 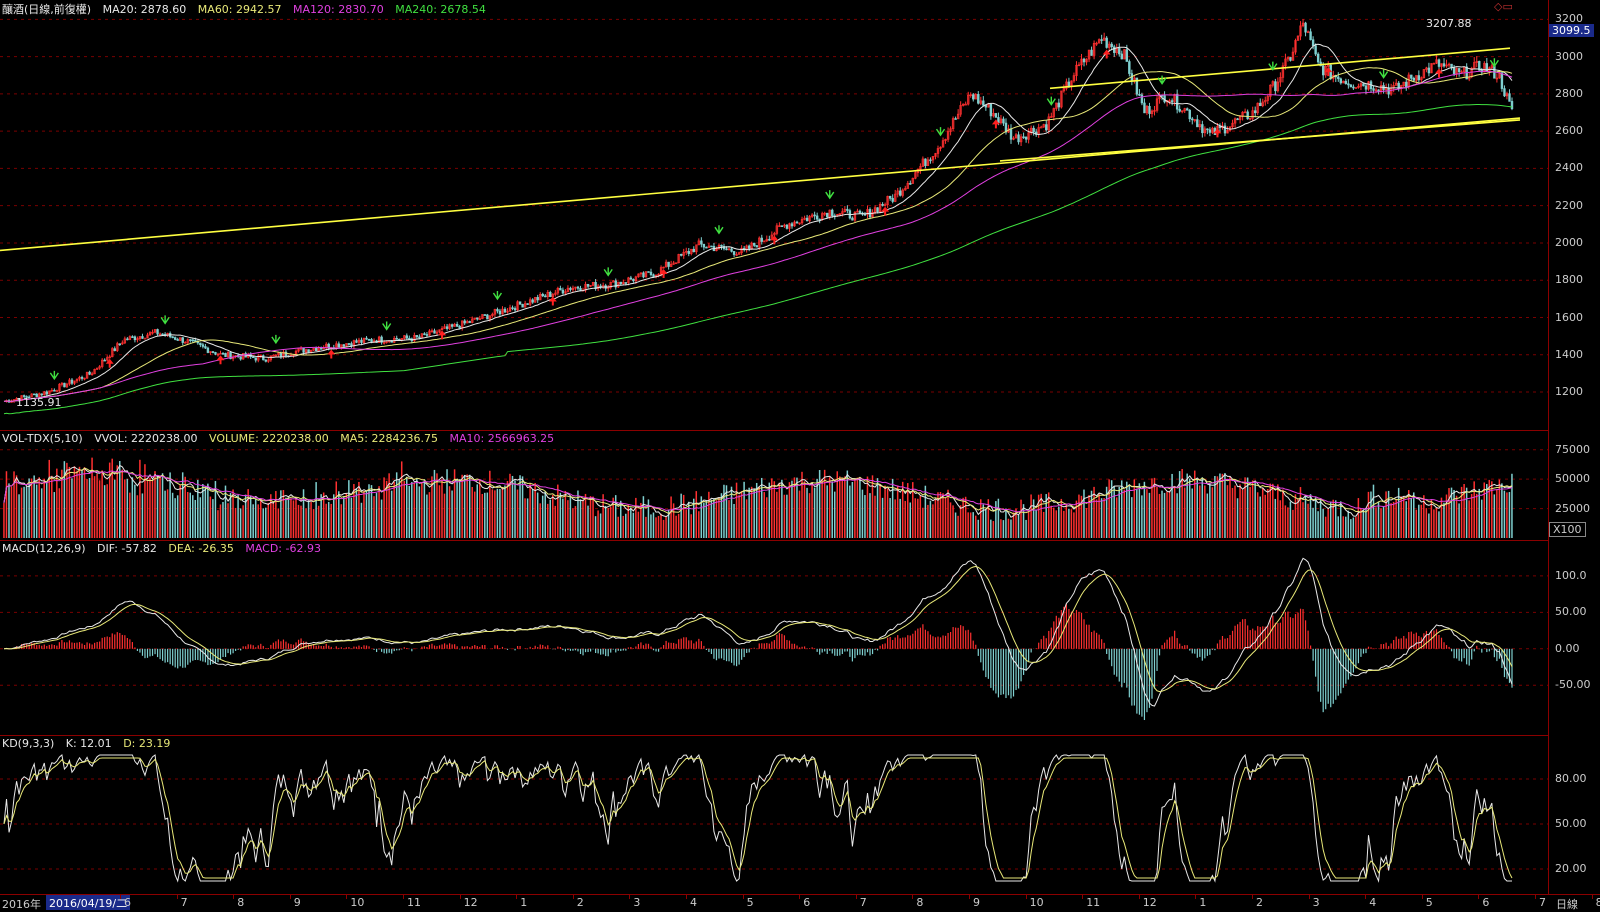 What do you see at coordinates (1571, 868) in the screenshot?
I see `kd-tick: 20.00` at bounding box center [1571, 868].